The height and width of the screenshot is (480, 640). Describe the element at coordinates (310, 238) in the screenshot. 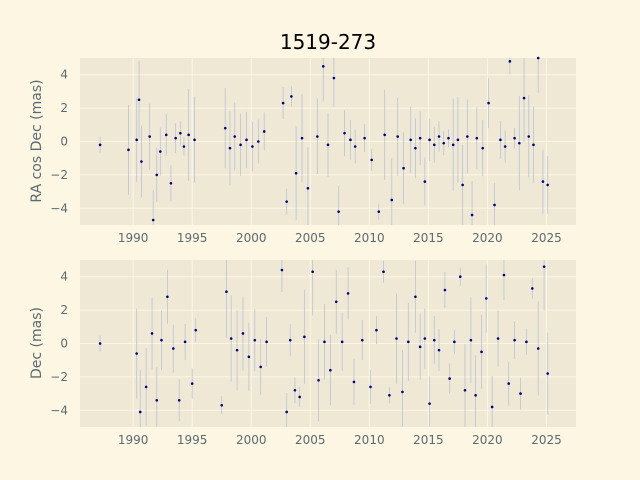

I see `top-x-tick-label: 2005` at that location.